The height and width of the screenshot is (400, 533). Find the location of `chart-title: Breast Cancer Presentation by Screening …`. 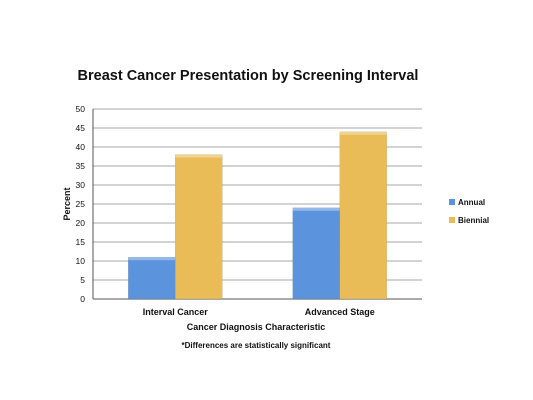

chart-title: Breast Cancer Presentation by Screening … is located at coordinates (248, 76).